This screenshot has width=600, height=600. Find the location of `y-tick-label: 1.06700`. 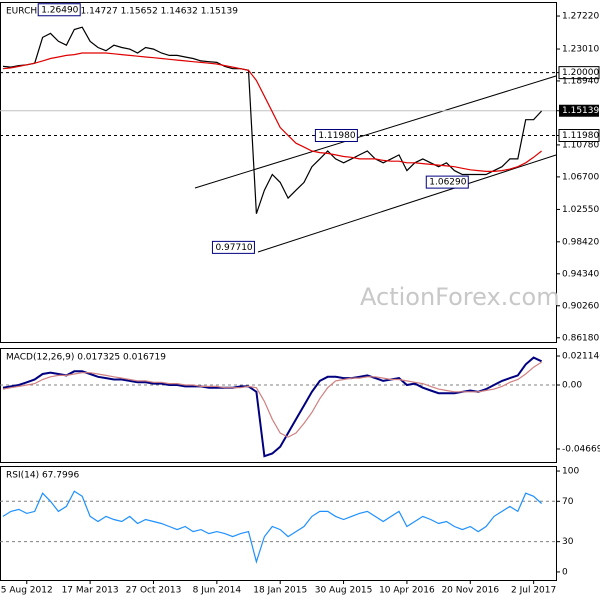

y-tick-label: 1.06700 is located at coordinates (580, 177).